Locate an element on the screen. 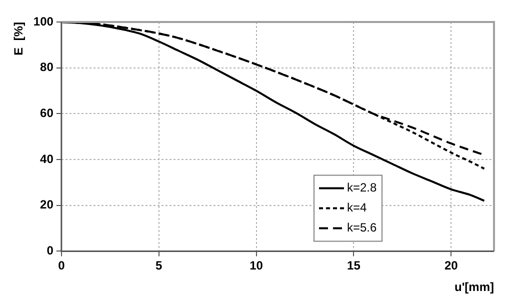 This screenshot has height=307, width=522. y-tick-label: 80 is located at coordinates (47, 67).